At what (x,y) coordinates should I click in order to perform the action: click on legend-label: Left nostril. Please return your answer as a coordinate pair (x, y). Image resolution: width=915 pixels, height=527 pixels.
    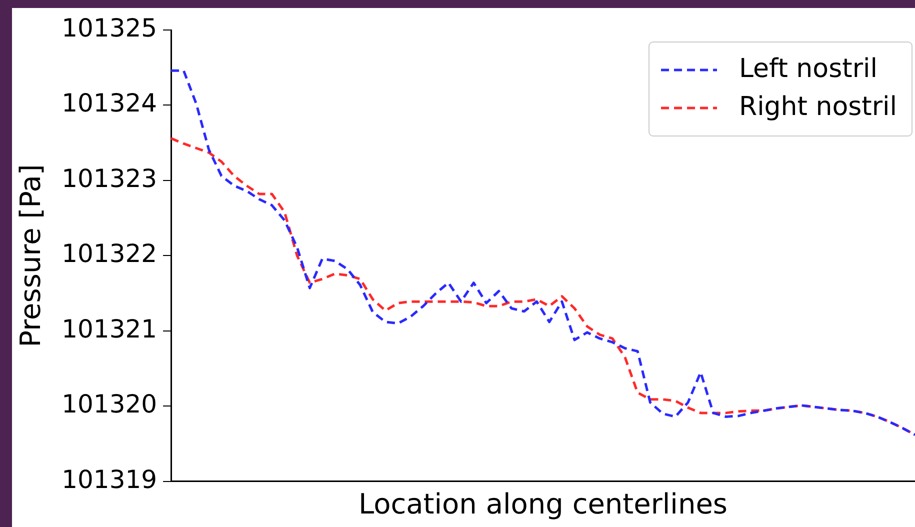
    Looking at the image, I should click on (808, 69).